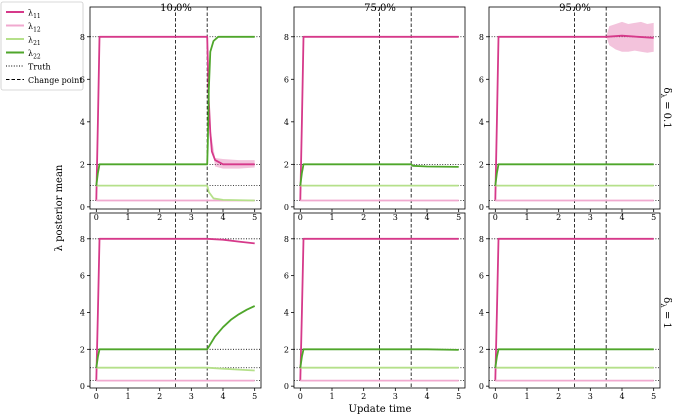  I want to click on legend-label-change: Change point, so click(55, 80).